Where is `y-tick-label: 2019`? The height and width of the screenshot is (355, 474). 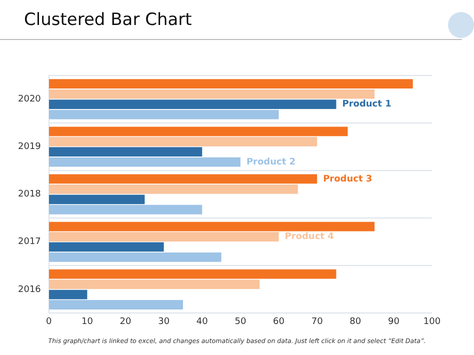
y-tick-label: 2019 is located at coordinates (30, 147).